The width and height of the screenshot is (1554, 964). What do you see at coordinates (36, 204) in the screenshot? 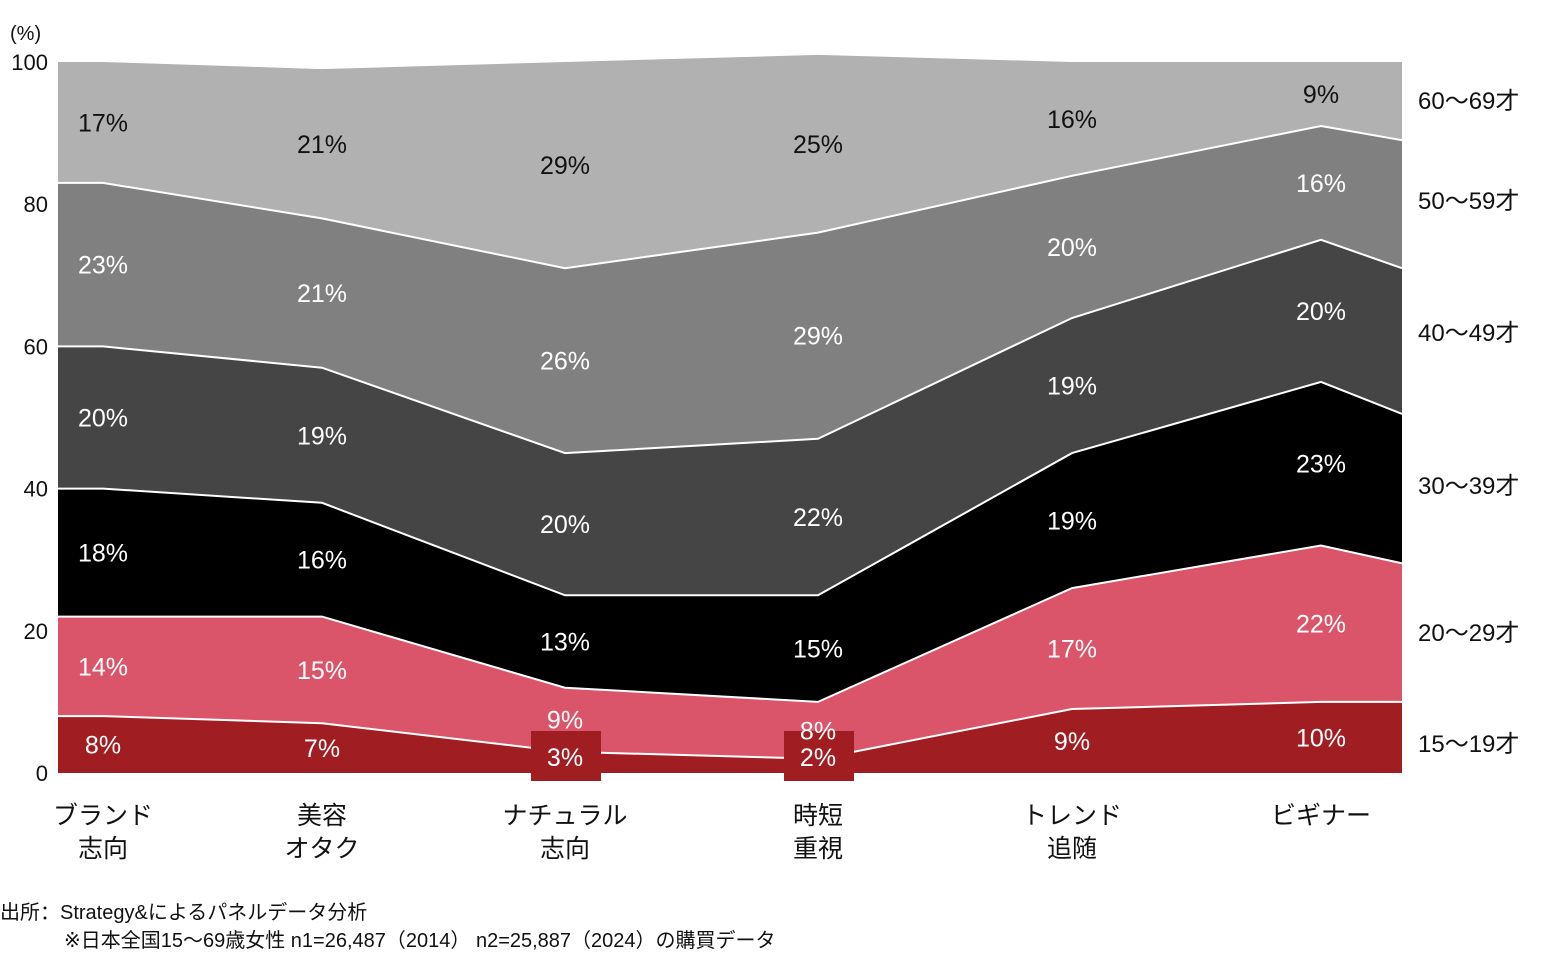
I see `y-tick-label: 80` at bounding box center [36, 204].